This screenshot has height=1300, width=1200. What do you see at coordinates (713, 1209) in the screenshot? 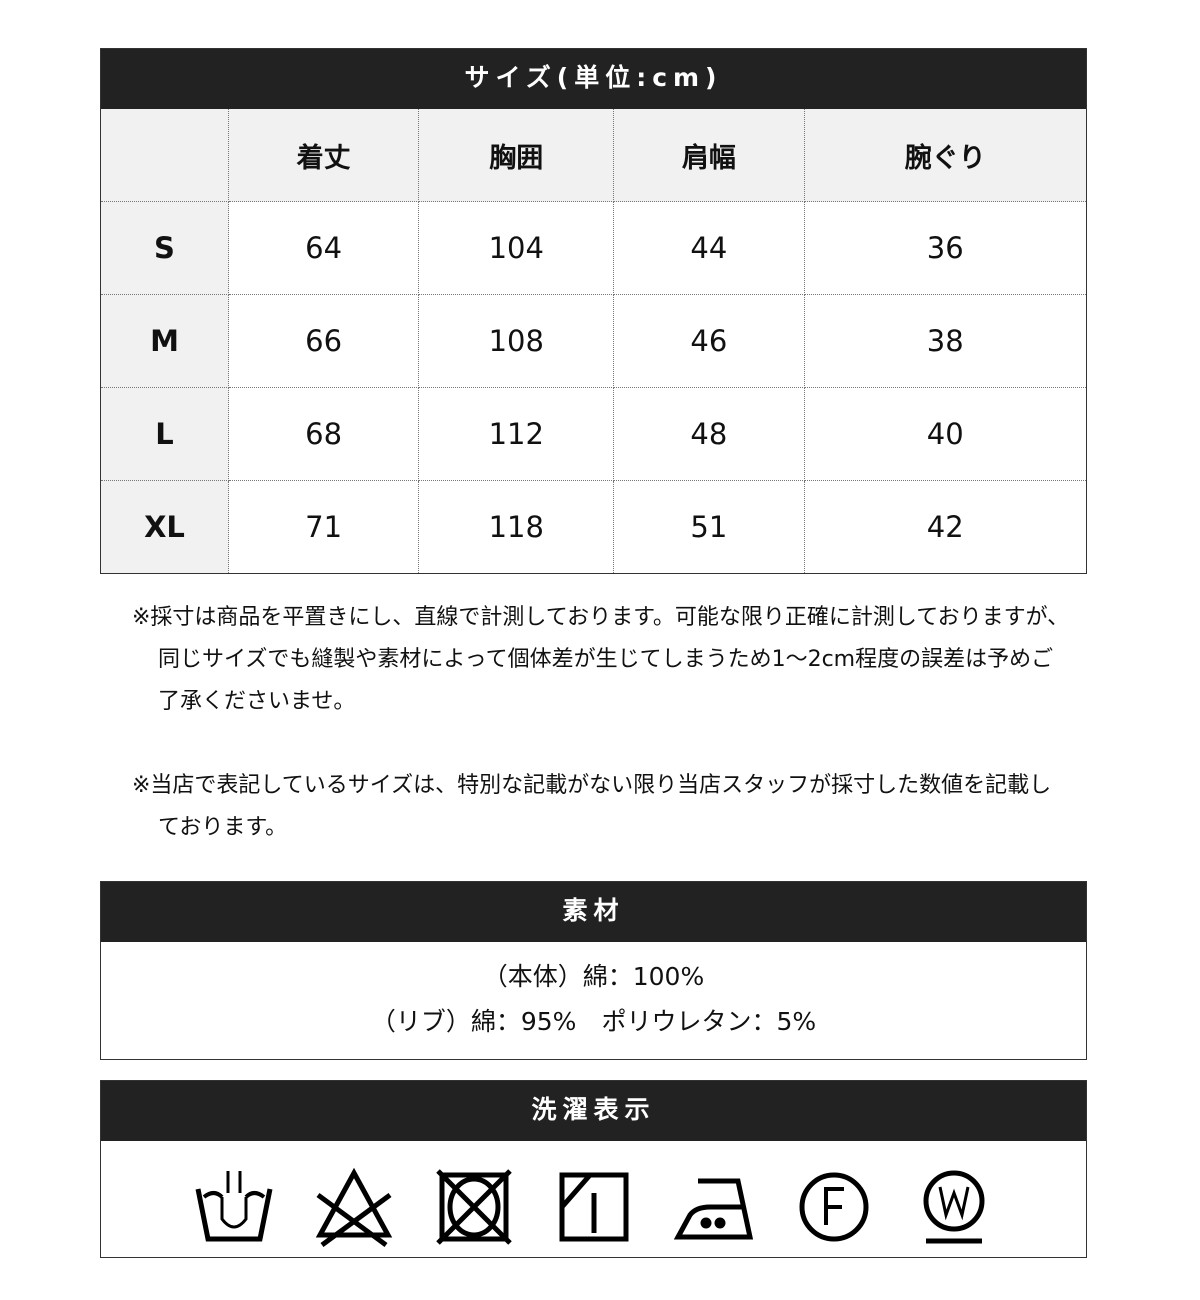
I see `iron-medium-icon` at bounding box center [713, 1209].